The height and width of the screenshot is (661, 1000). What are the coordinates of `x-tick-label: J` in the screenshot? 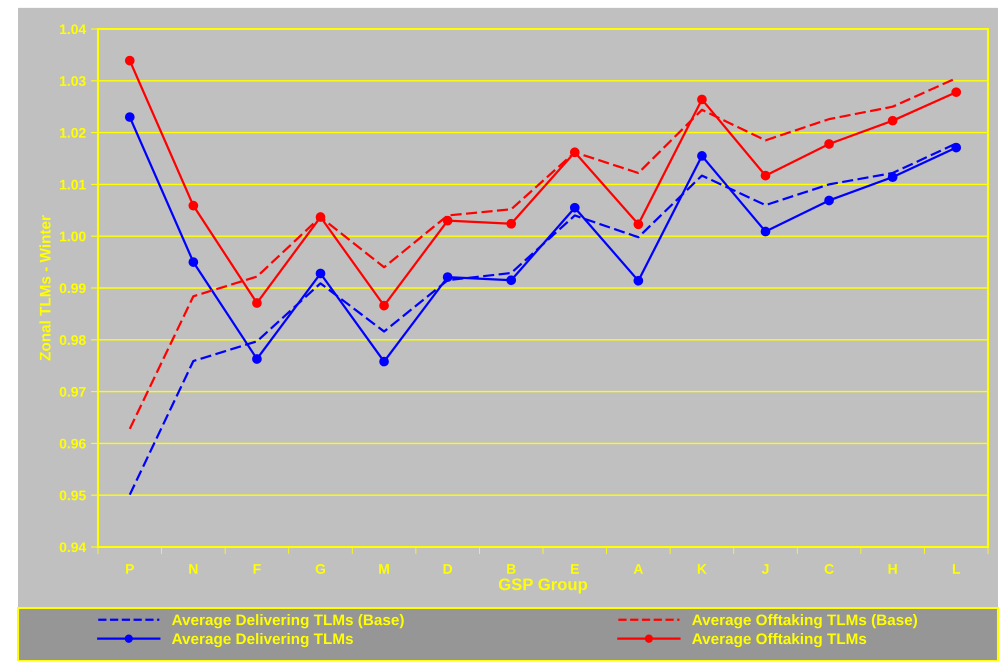 It's located at (765, 569).